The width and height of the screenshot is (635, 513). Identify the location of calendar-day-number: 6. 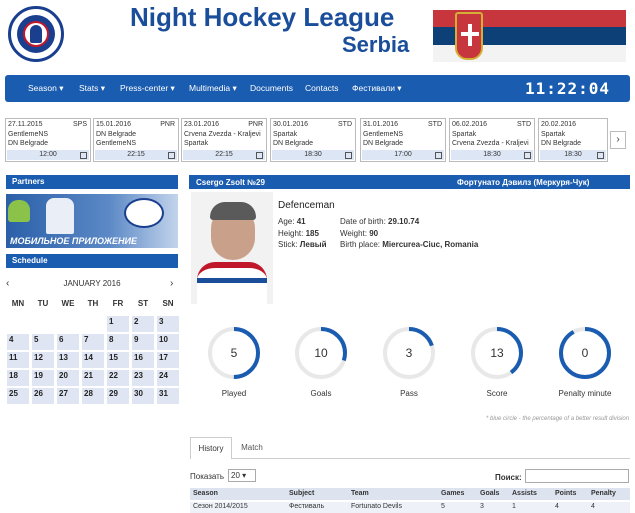
(61, 339).